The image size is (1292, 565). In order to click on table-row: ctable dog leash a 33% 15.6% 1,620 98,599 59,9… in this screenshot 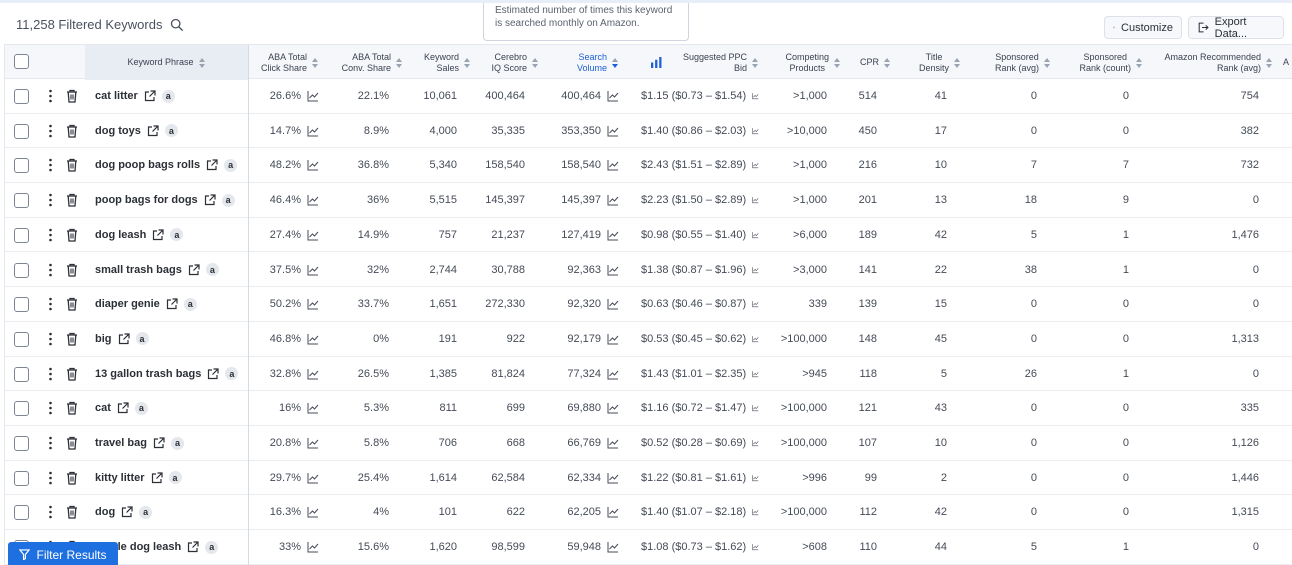, I will do `click(648, 547)`.